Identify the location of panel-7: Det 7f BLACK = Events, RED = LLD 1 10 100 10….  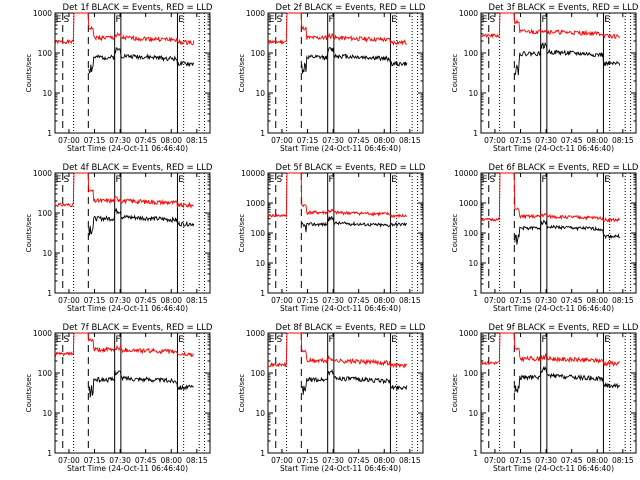
(119, 398).